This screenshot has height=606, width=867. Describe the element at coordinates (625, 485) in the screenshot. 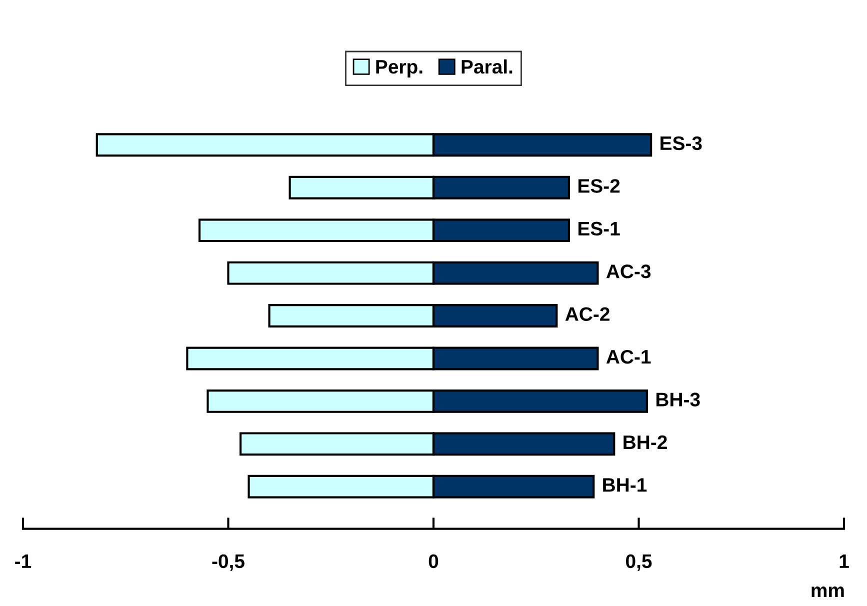

I see `y-tick-label: BH-1` at that location.